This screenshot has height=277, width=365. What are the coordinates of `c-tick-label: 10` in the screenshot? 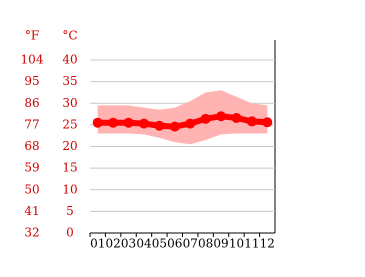 It's located at (69, 189).